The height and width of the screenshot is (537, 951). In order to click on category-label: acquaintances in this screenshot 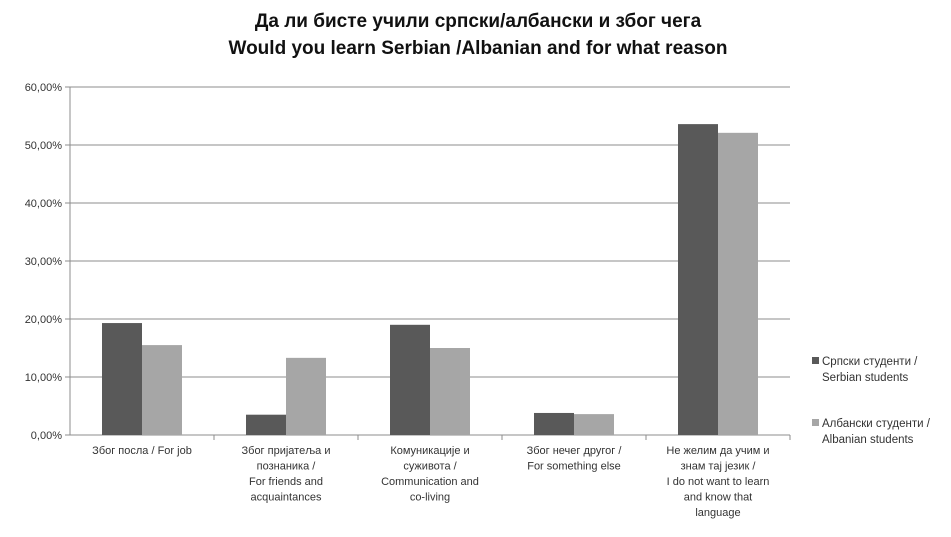, I will do `click(286, 498)`.